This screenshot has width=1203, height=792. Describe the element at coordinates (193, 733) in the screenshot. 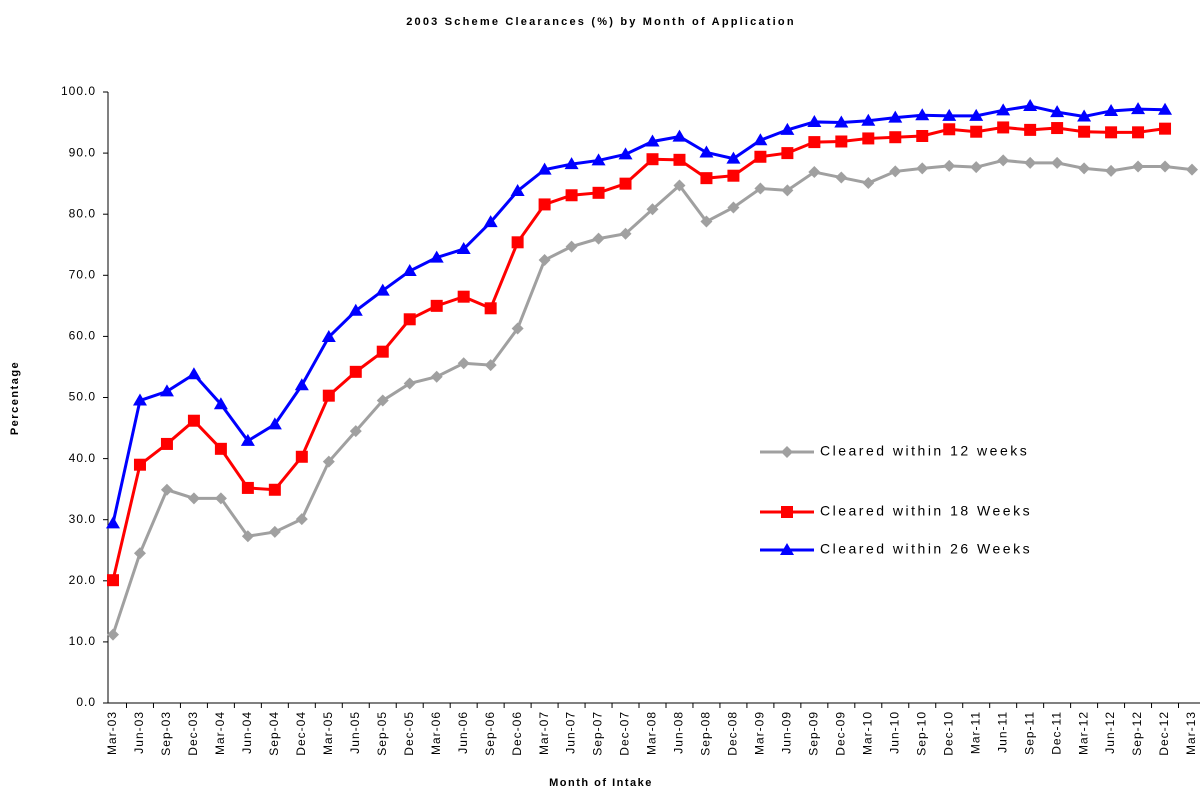

I see `x-tick-label: Dec-03` at that location.